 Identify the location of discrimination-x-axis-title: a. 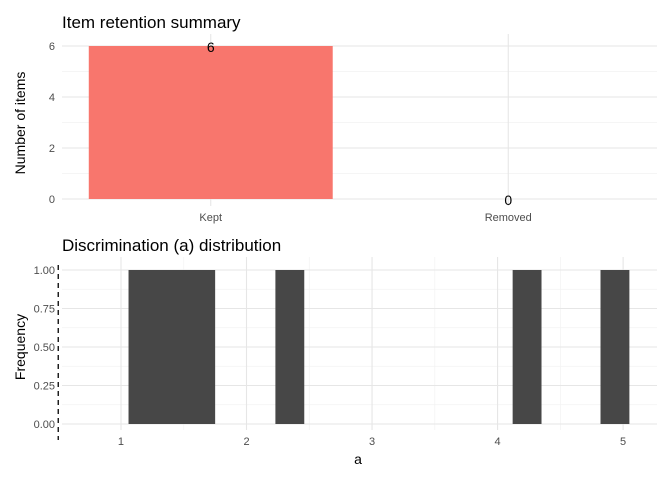
(358, 459).